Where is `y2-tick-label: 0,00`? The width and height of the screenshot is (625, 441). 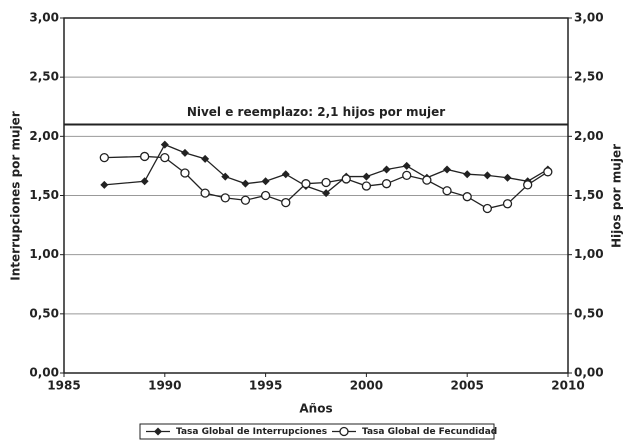 y2-tick-label: 0,00 is located at coordinates (589, 373).